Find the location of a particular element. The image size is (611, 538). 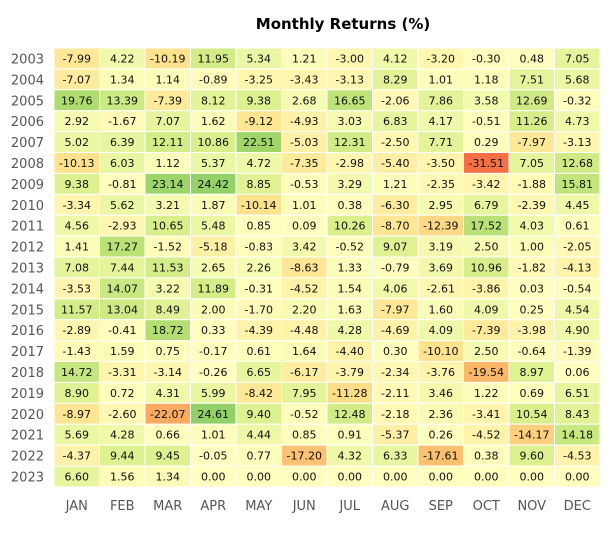

cell-value-2004-aug: 8.29 is located at coordinates (395, 79).